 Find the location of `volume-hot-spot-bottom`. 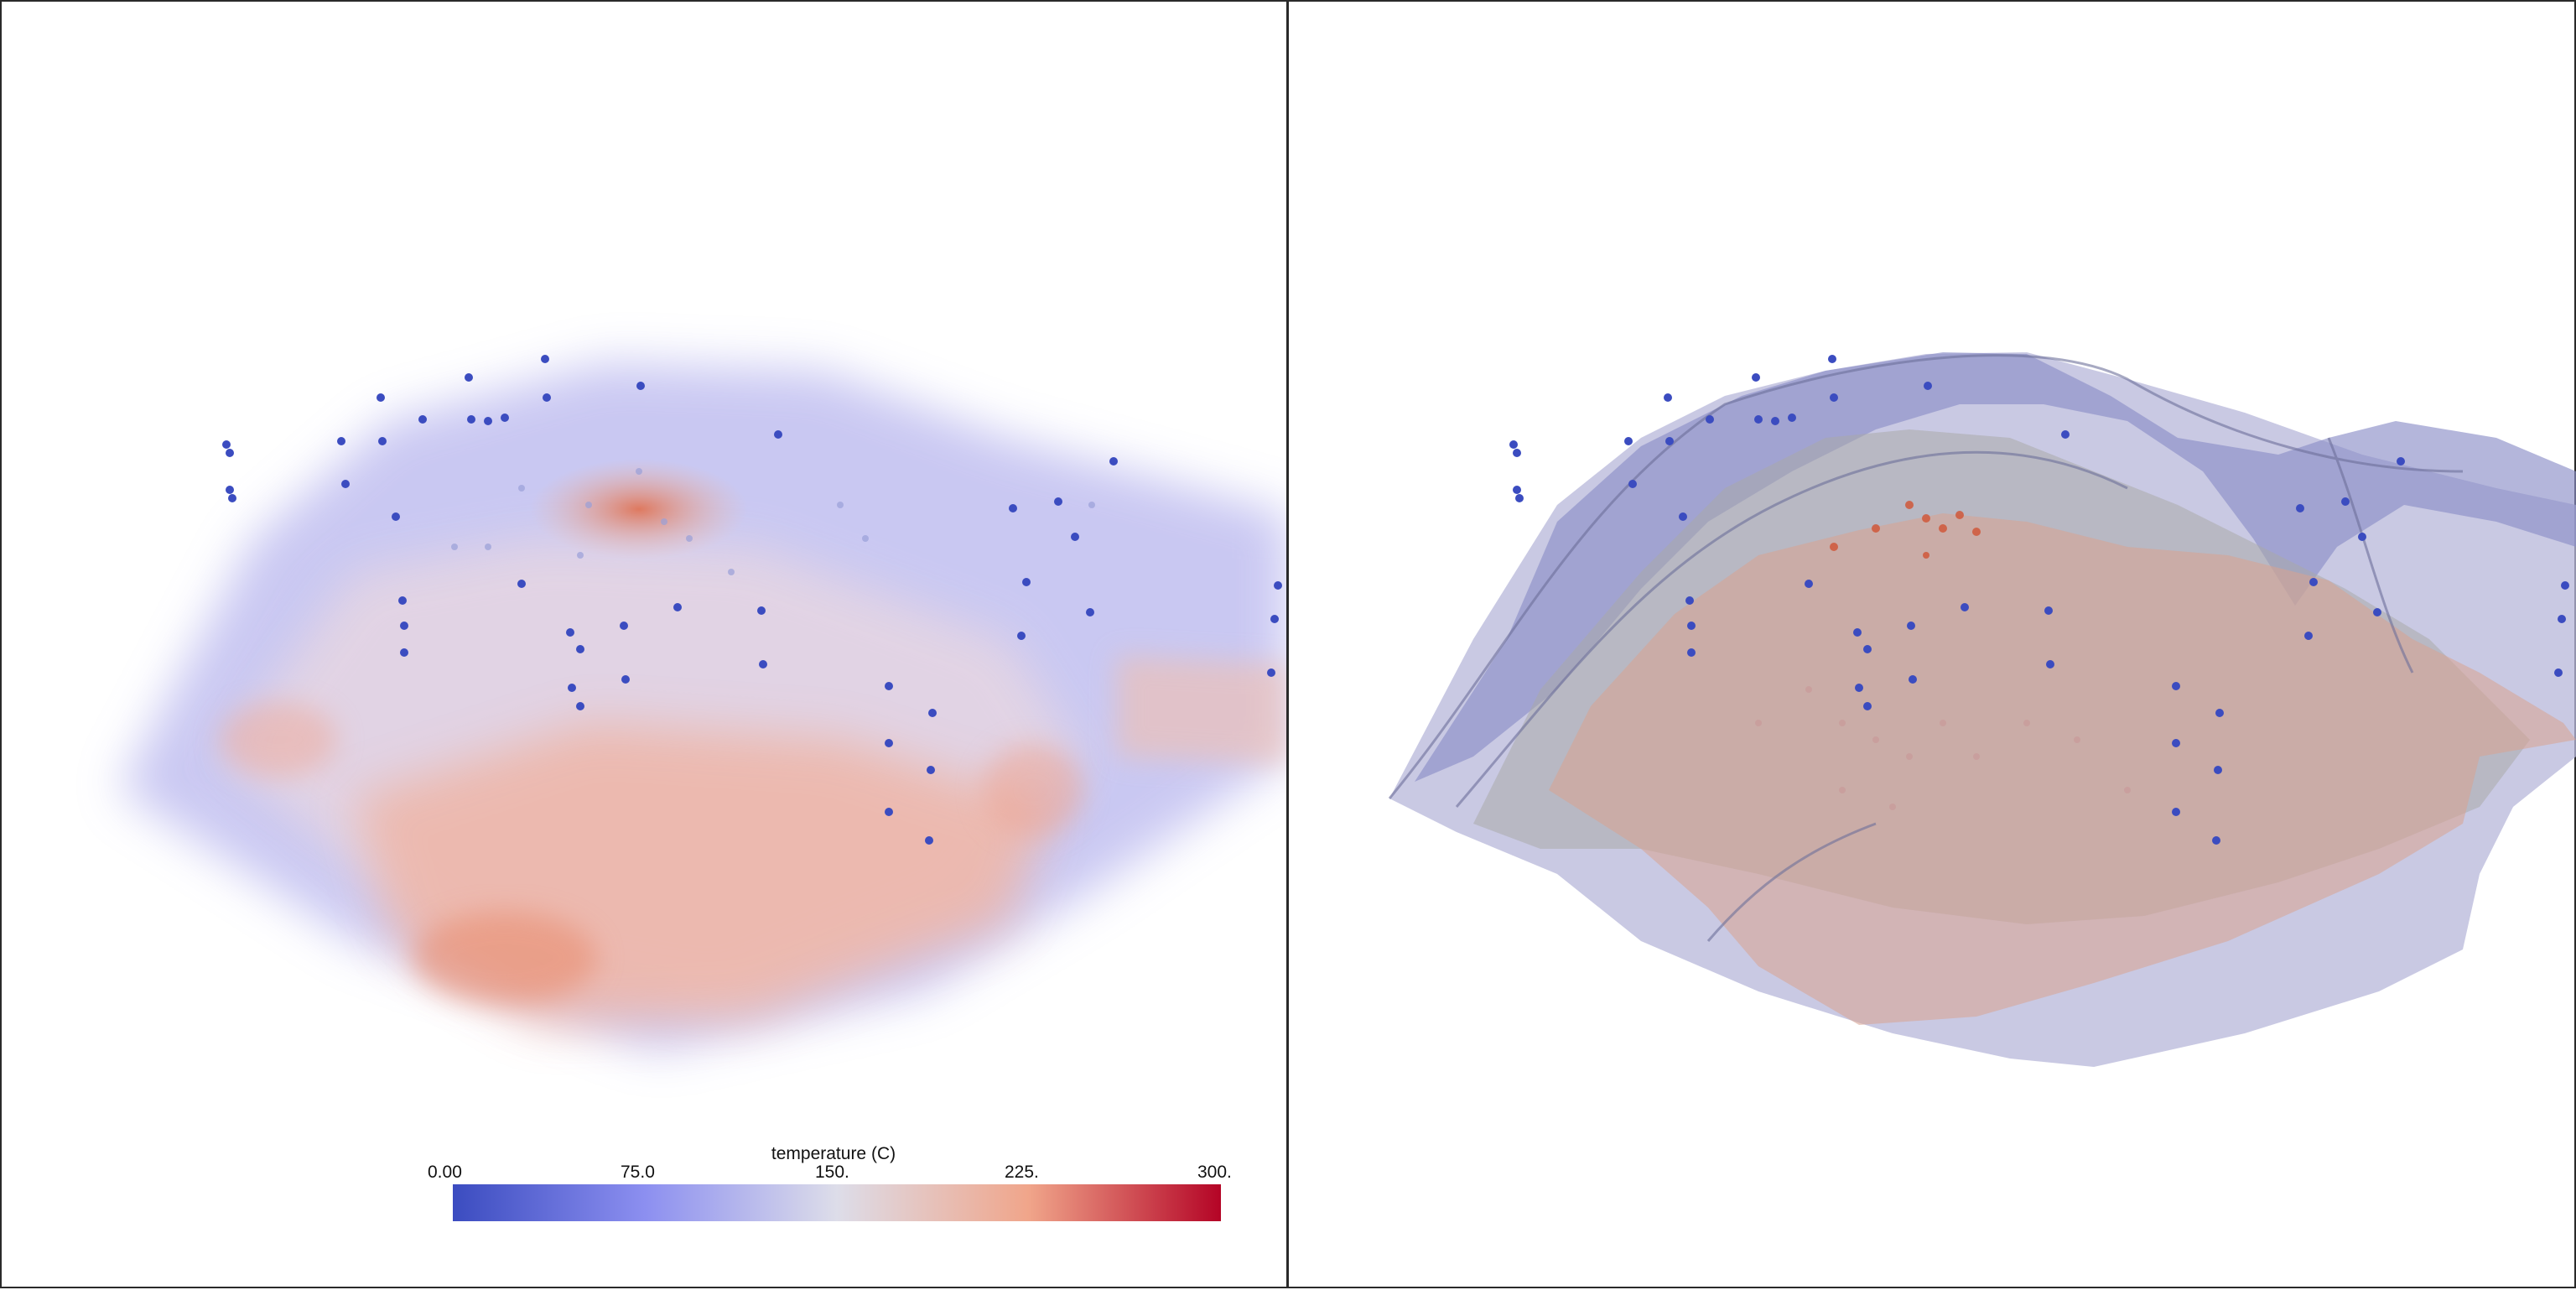

volume-hot-spot-bottom is located at coordinates (505, 958).